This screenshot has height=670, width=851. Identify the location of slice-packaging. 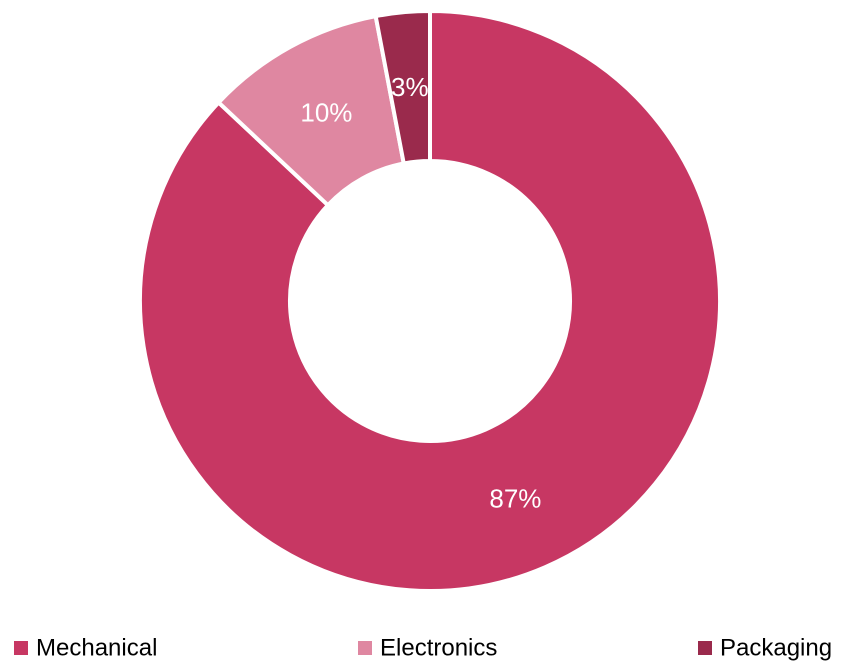
(402, 87).